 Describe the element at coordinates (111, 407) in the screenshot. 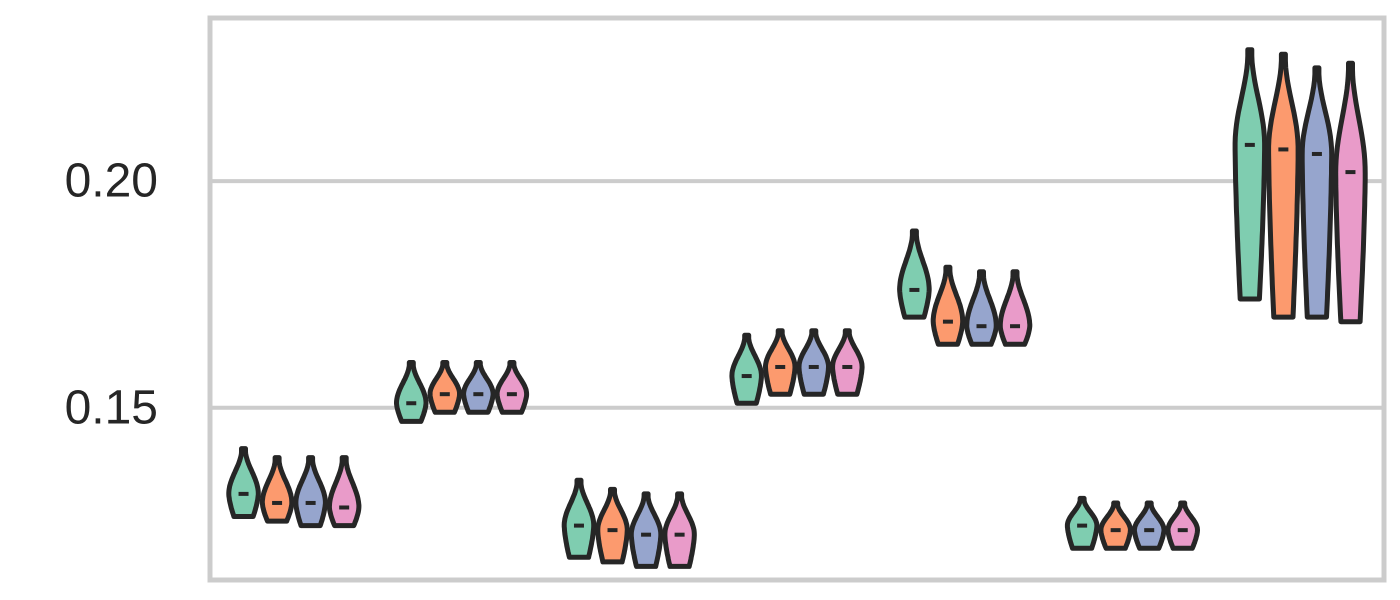

I see `y-tick-label: 0.15` at that location.